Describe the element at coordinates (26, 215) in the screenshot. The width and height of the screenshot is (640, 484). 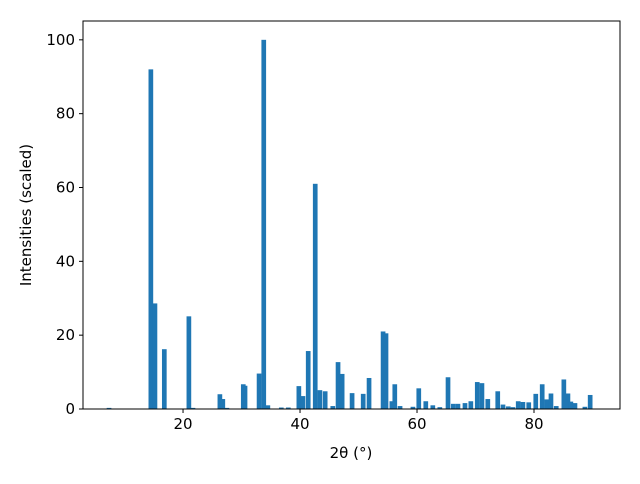
I see `y-axis-label: Intensities (scaled)` at that location.